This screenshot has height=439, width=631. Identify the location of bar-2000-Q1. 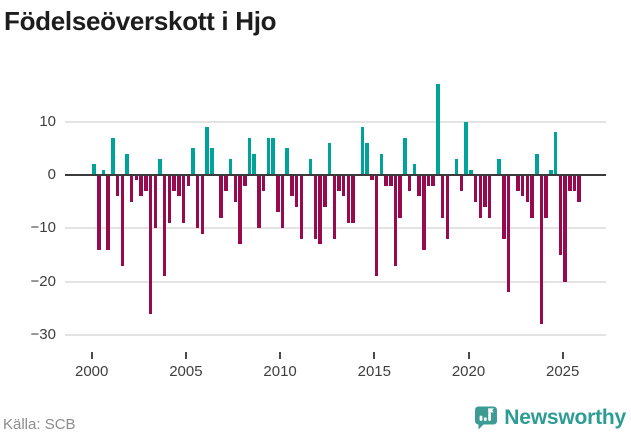
(94, 169).